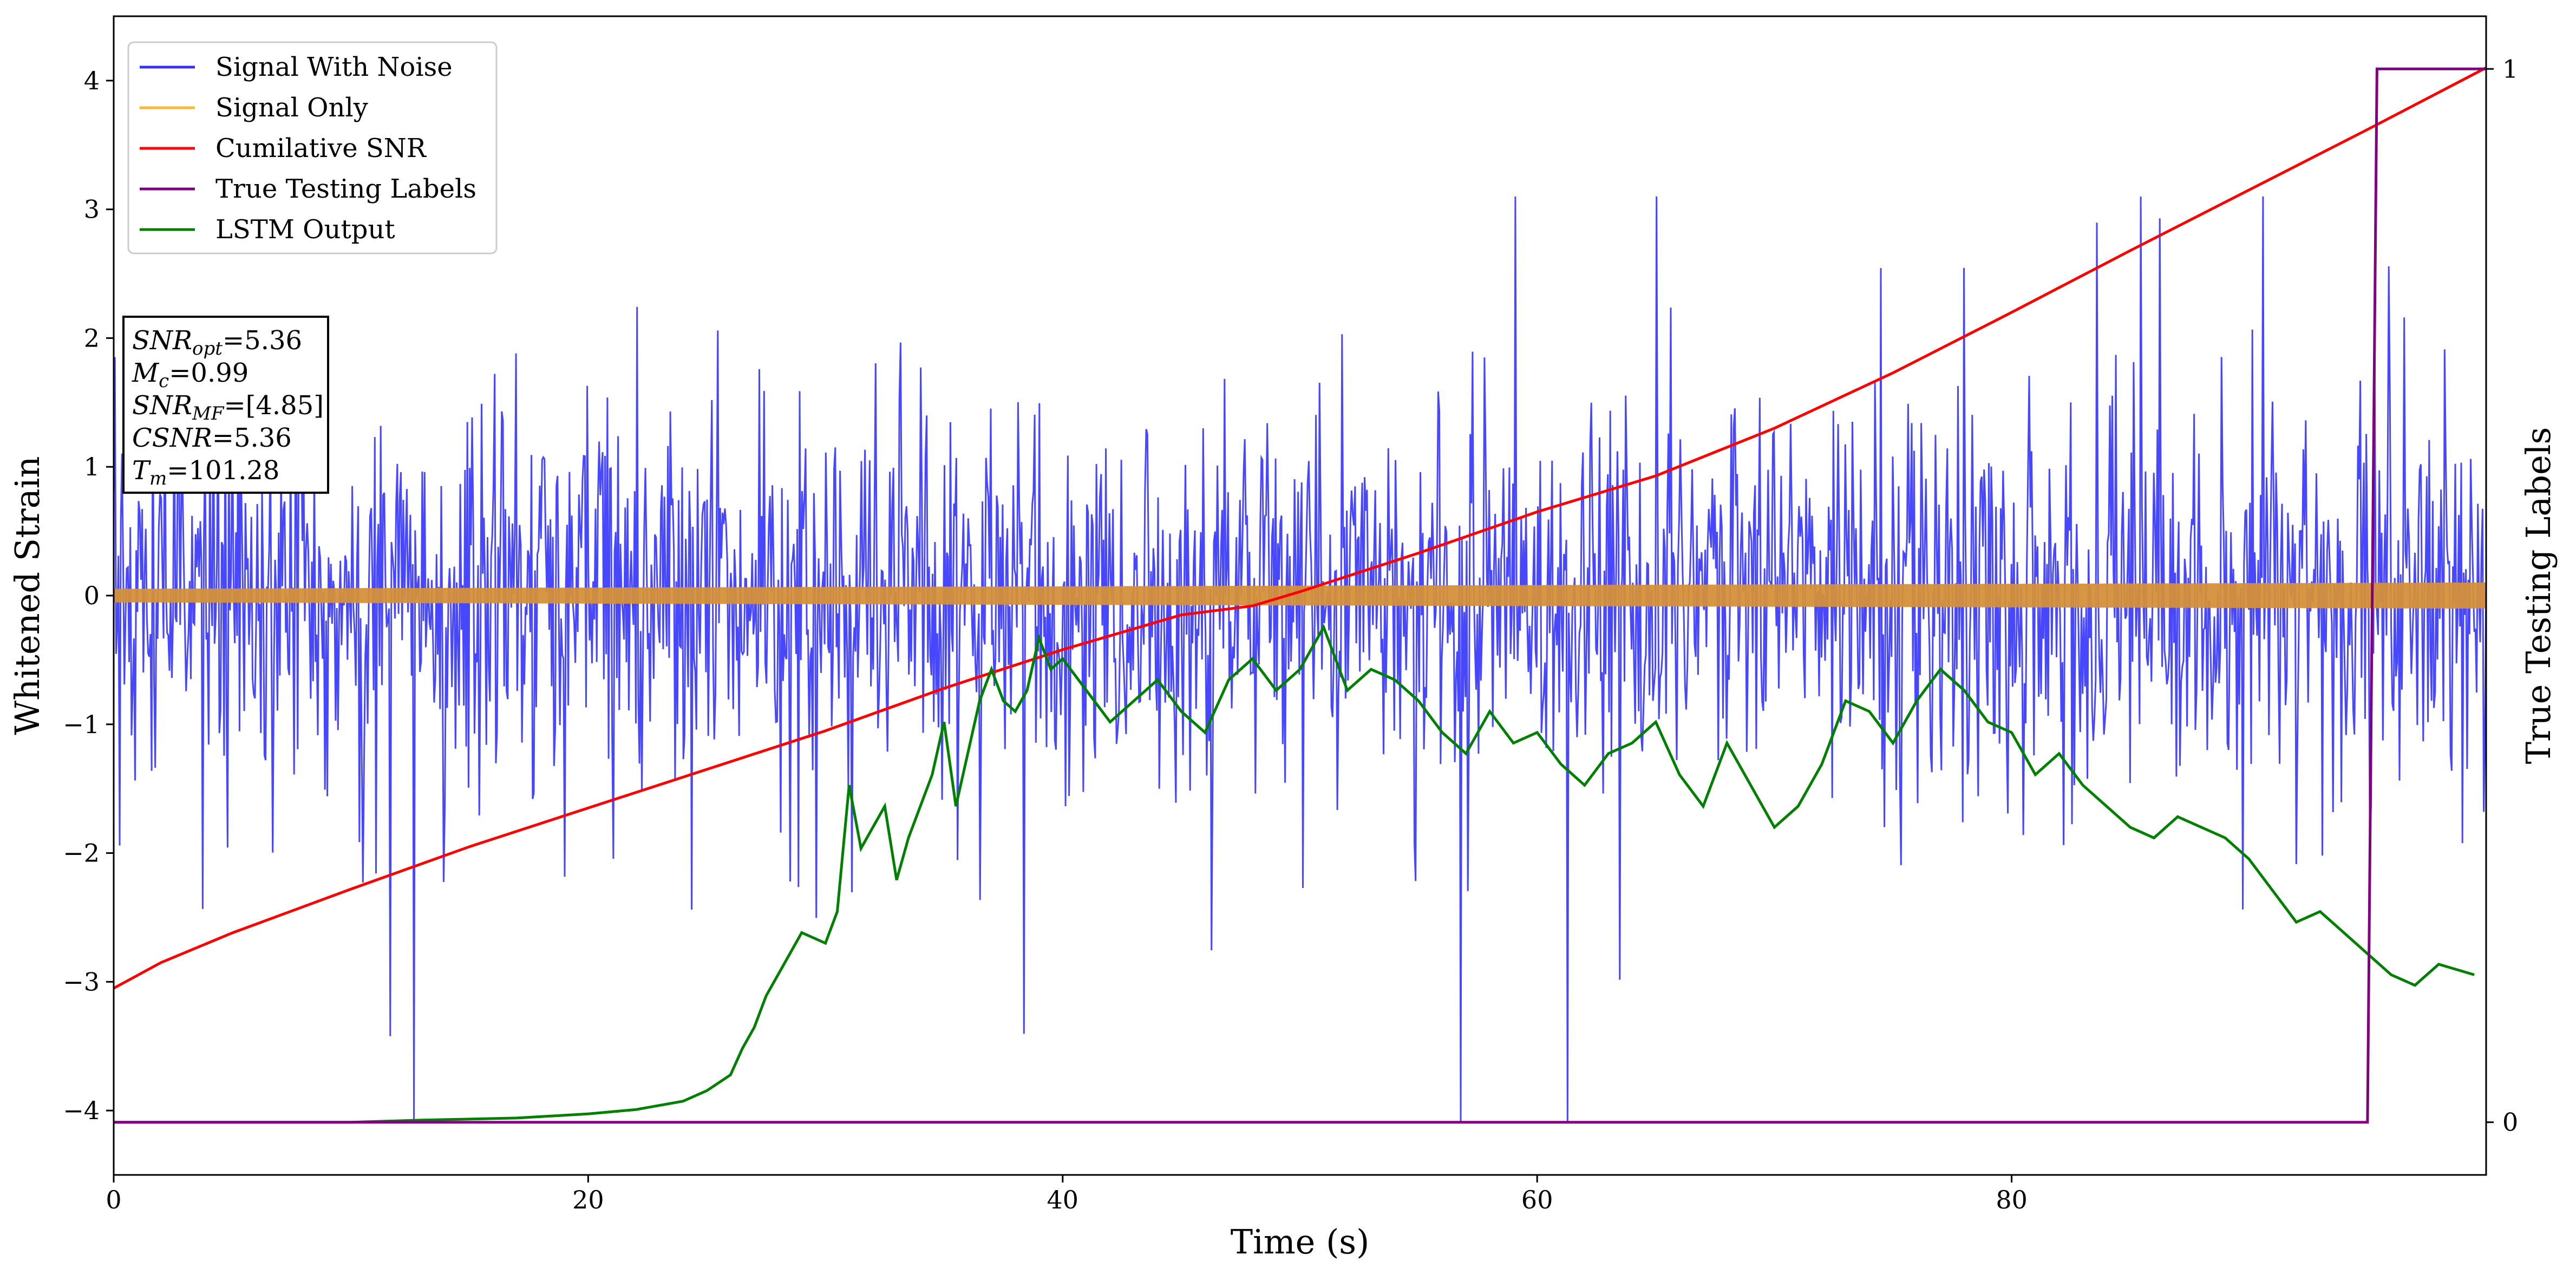  Describe the element at coordinates (28, 595) in the screenshot. I see `y-axis-title: Whitened Strain` at that location.